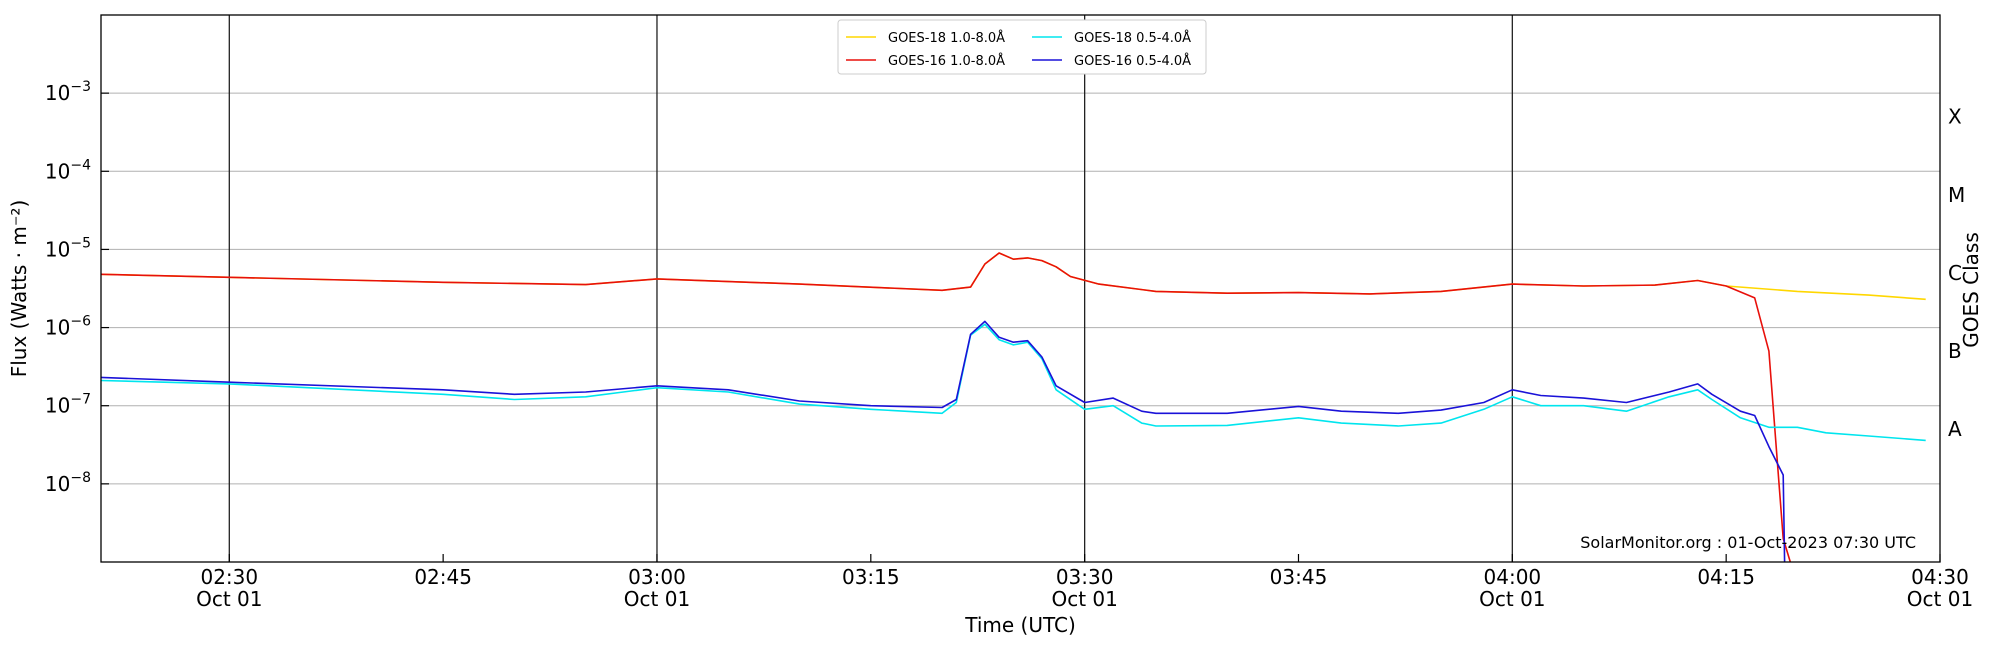 This screenshot has width=2000, height=650. I want to click on y-tick-label: 10⁻⁶, so click(68, 327).